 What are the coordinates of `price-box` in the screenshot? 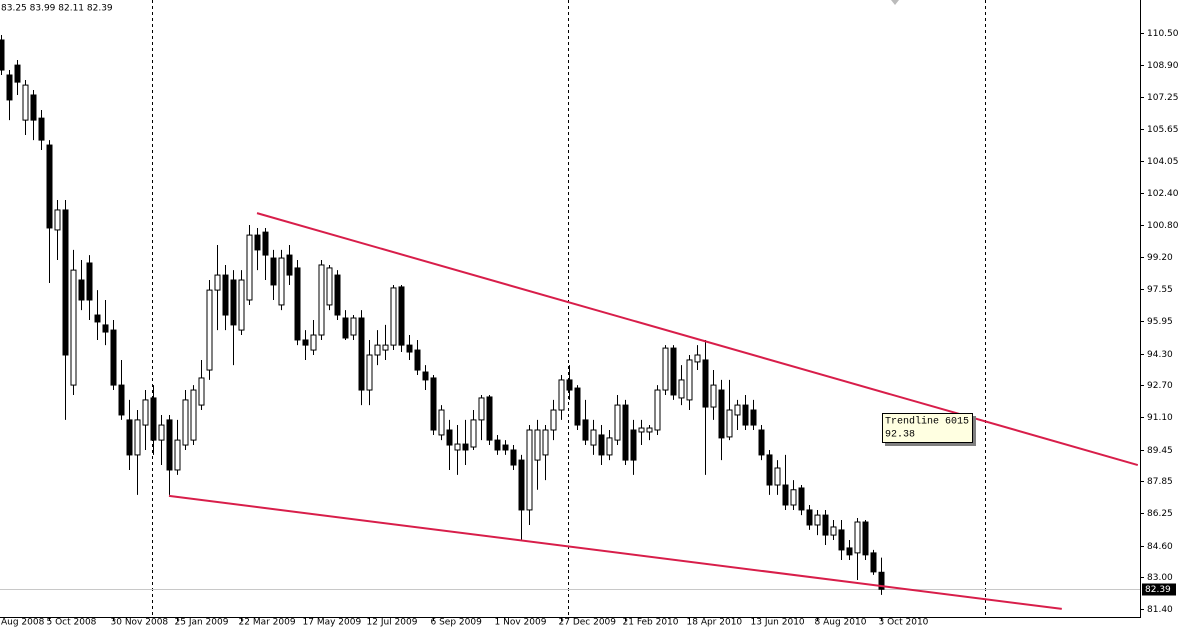 It's located at (1159, 589).